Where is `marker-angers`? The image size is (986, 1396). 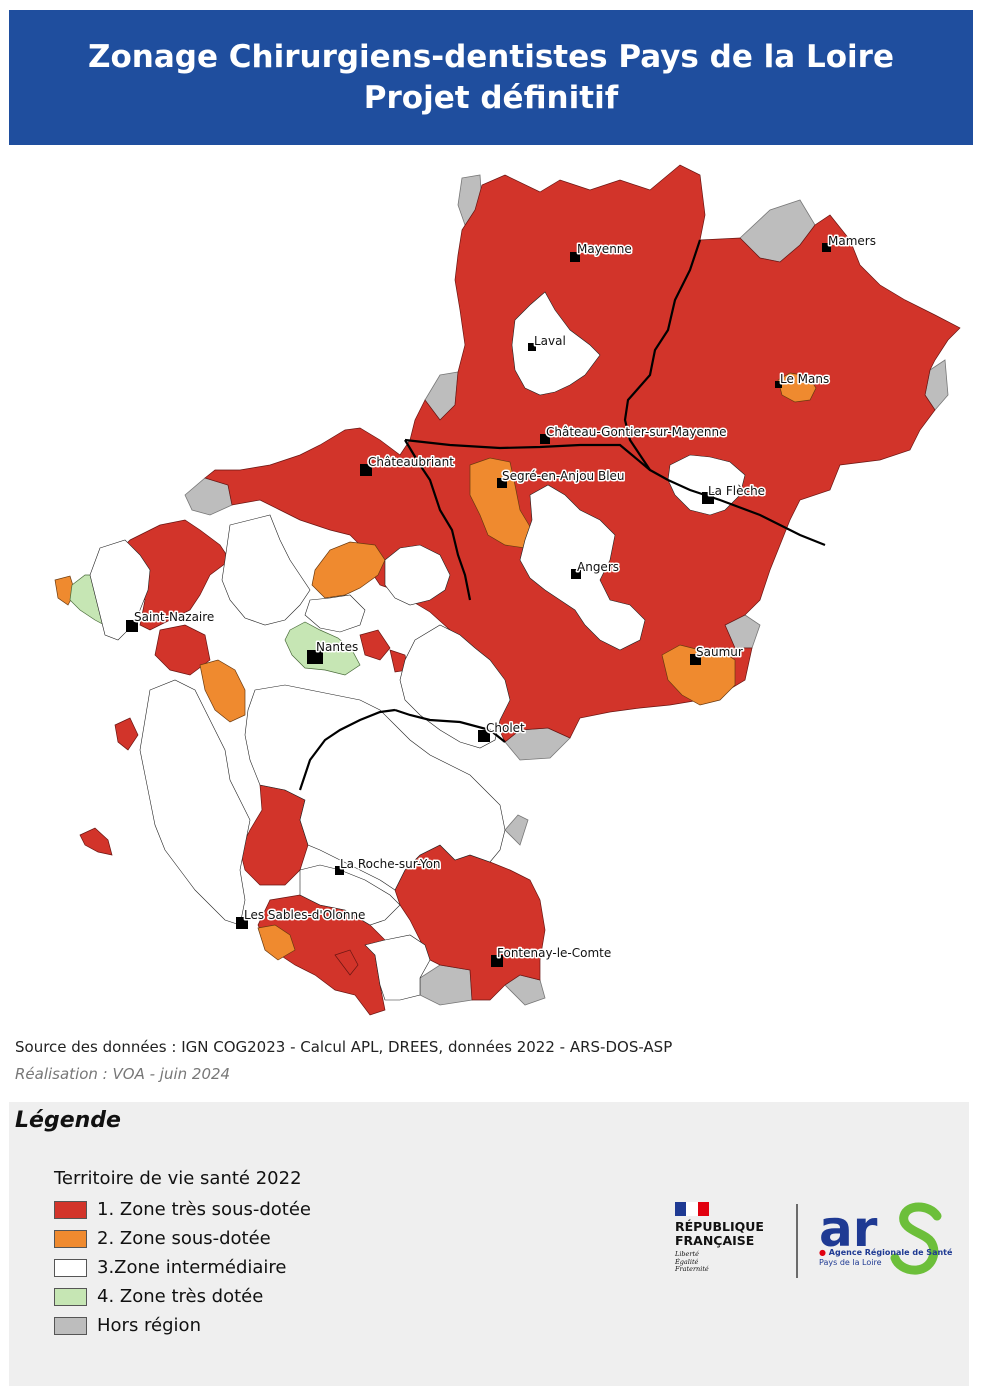 marker-angers is located at coordinates (576, 574).